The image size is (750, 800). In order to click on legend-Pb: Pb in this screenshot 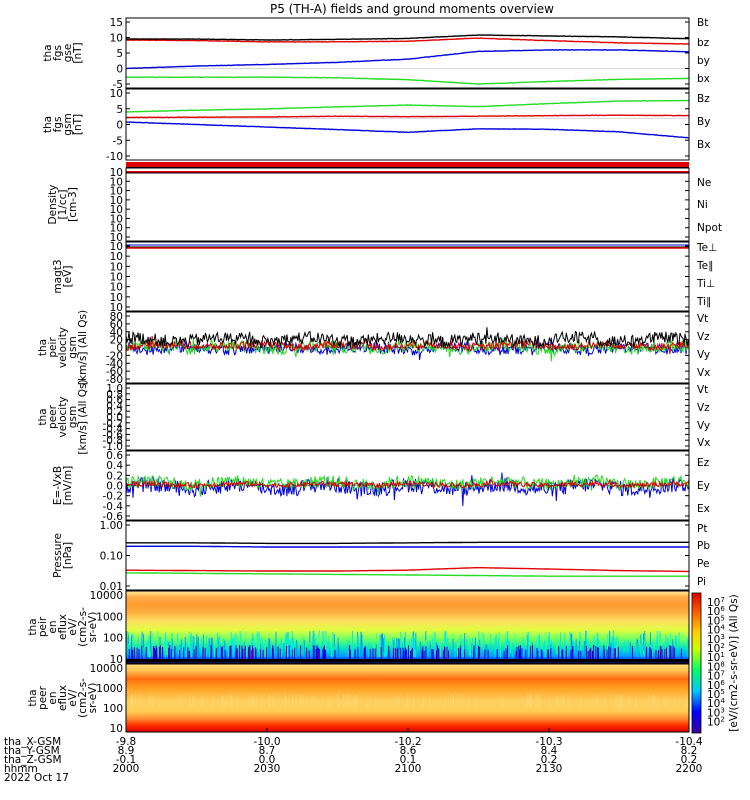, I will do `click(703, 546)`.